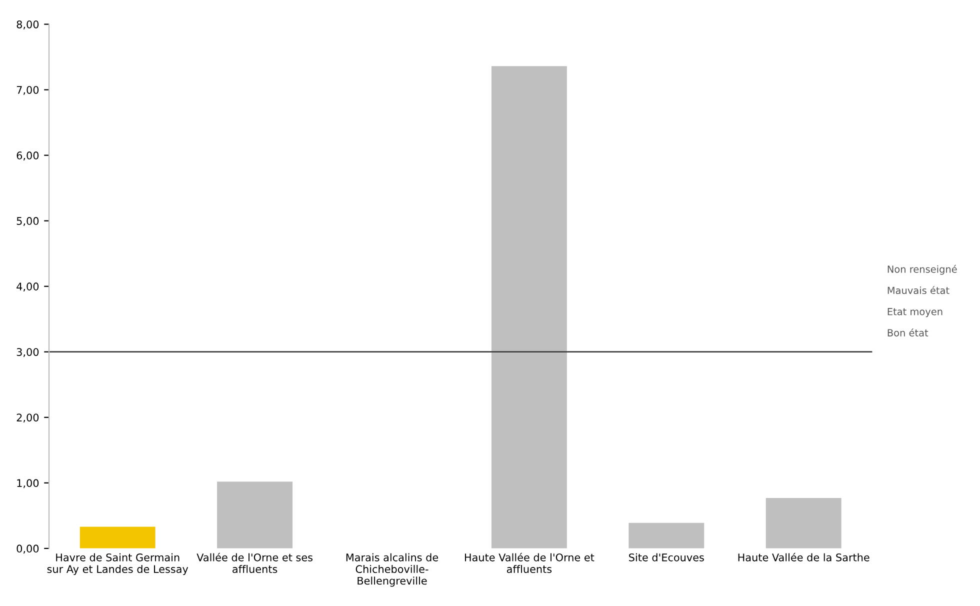 This screenshot has height=606, width=980. What do you see at coordinates (908, 332) in the screenshot?
I see `text: Bon état` at bounding box center [908, 332].